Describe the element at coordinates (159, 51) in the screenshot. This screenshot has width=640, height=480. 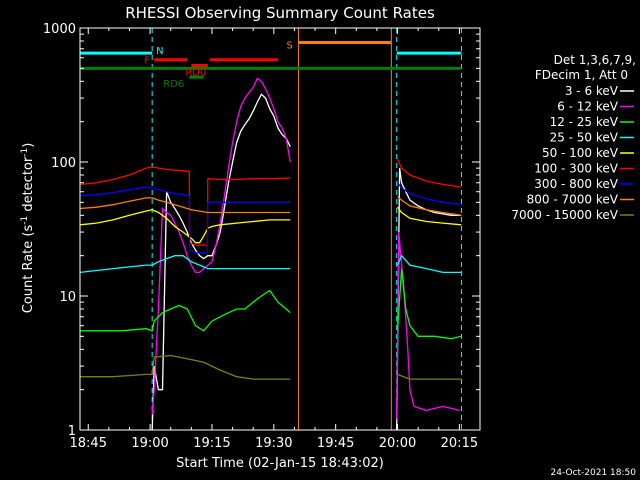
I see `flag-label-n: N` at that location.